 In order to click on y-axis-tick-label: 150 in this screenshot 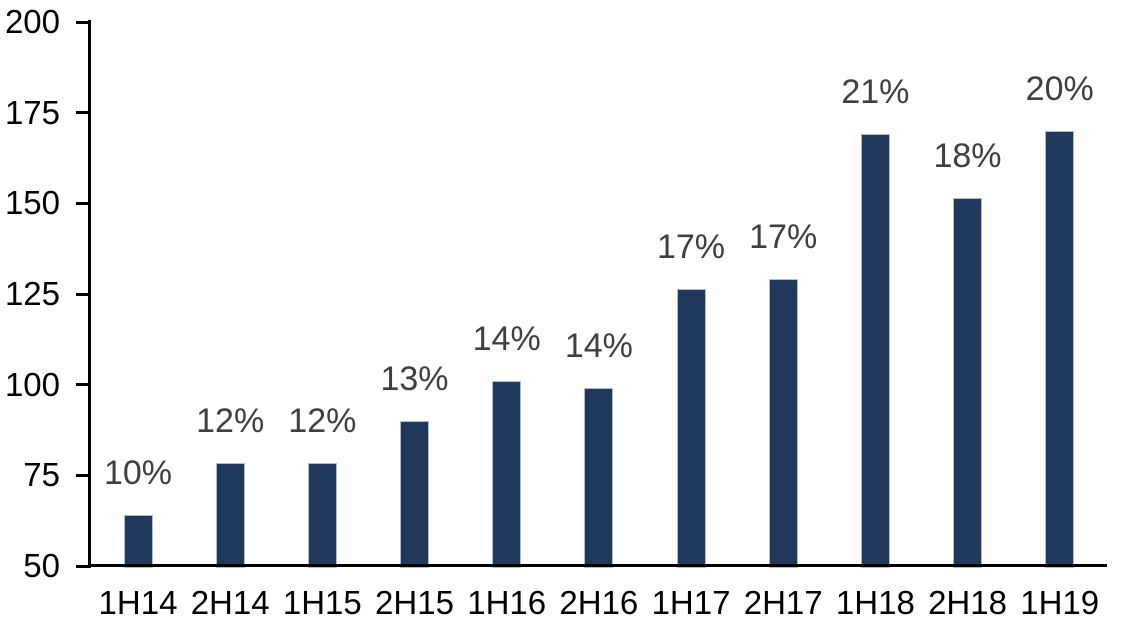, I will do `click(32, 203)`.